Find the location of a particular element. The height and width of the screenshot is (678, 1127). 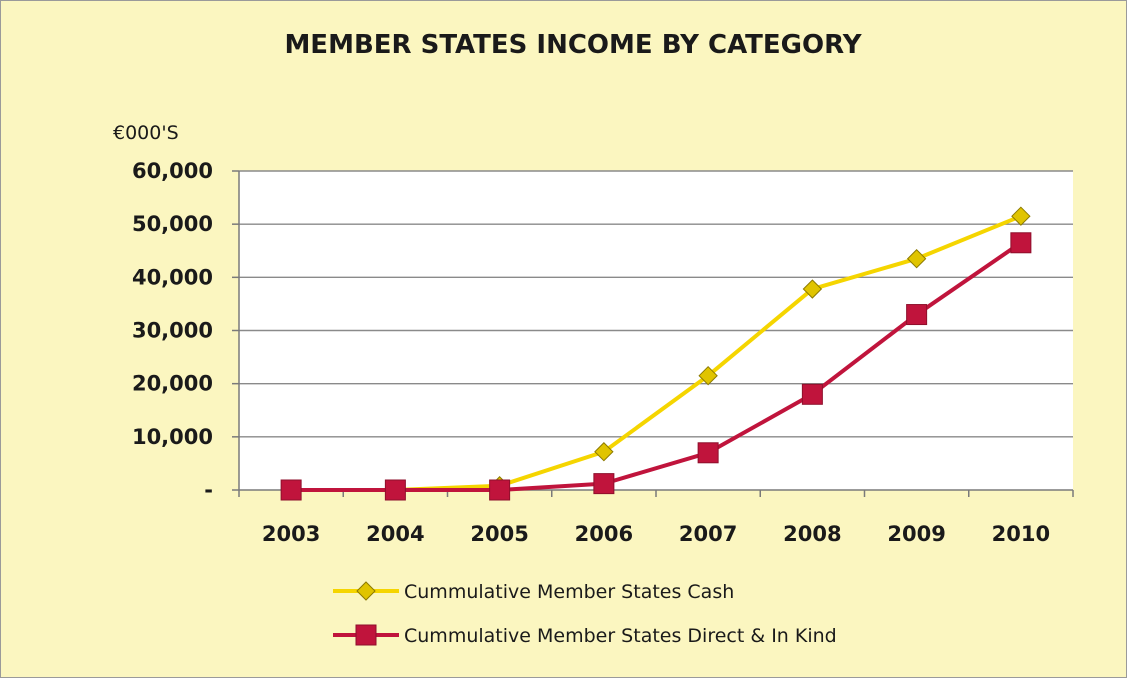

y-tick-label: 60,000 is located at coordinates (172, 171).